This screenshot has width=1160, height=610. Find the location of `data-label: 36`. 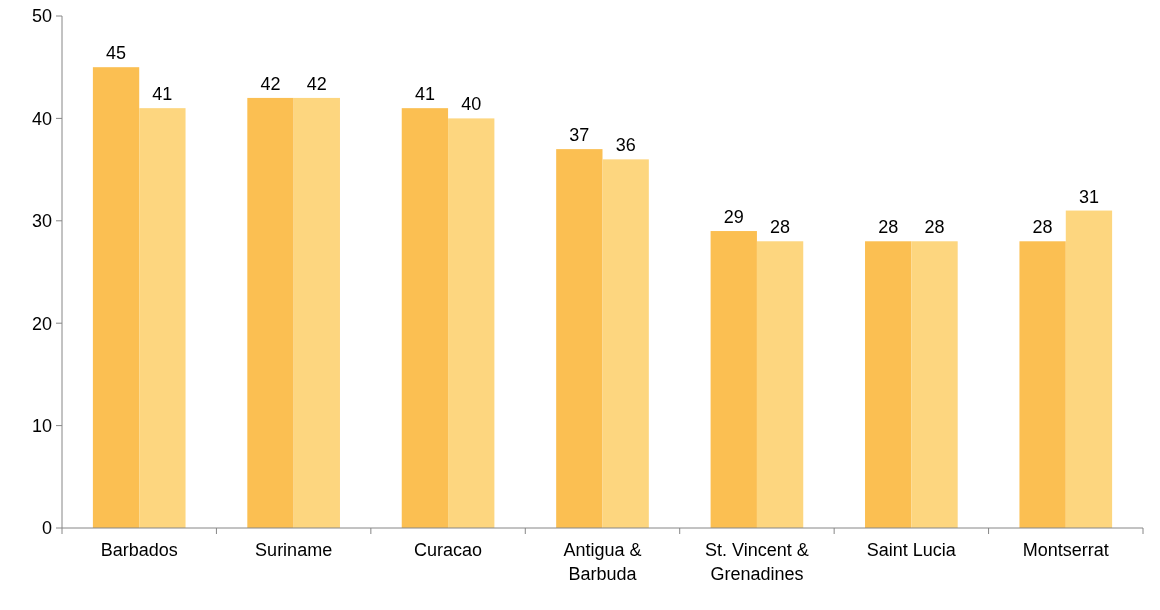

data-label: 36 is located at coordinates (625, 145).